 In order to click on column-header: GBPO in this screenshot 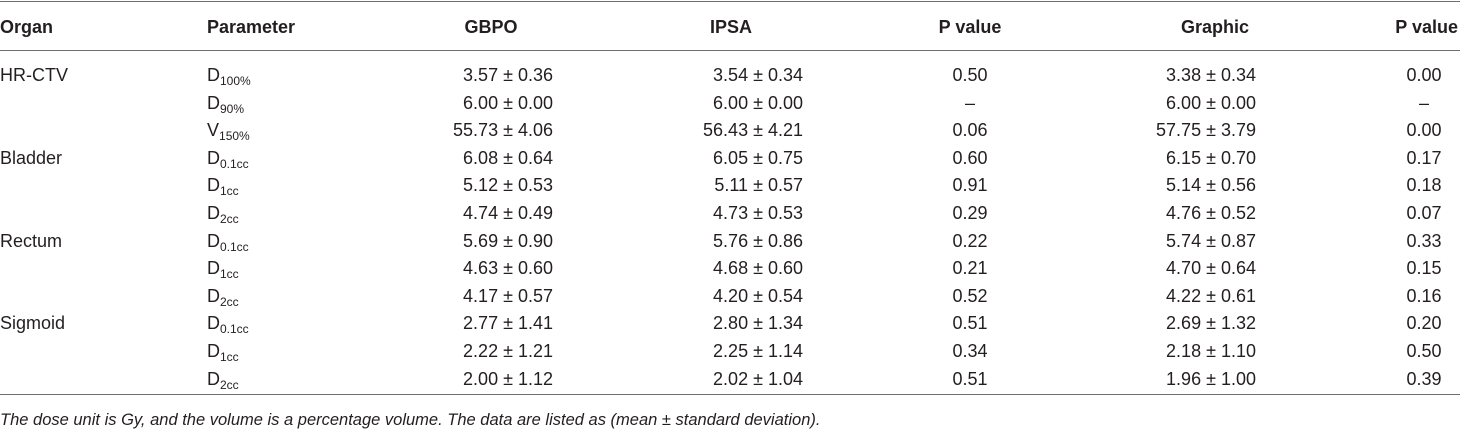, I will do `click(491, 27)`.